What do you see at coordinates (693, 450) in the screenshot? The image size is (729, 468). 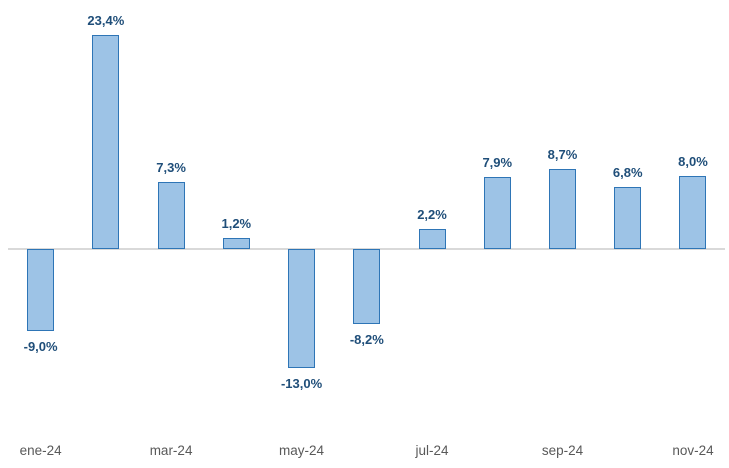 I see `x-tick-label-nov-24: nov-24` at bounding box center [693, 450].